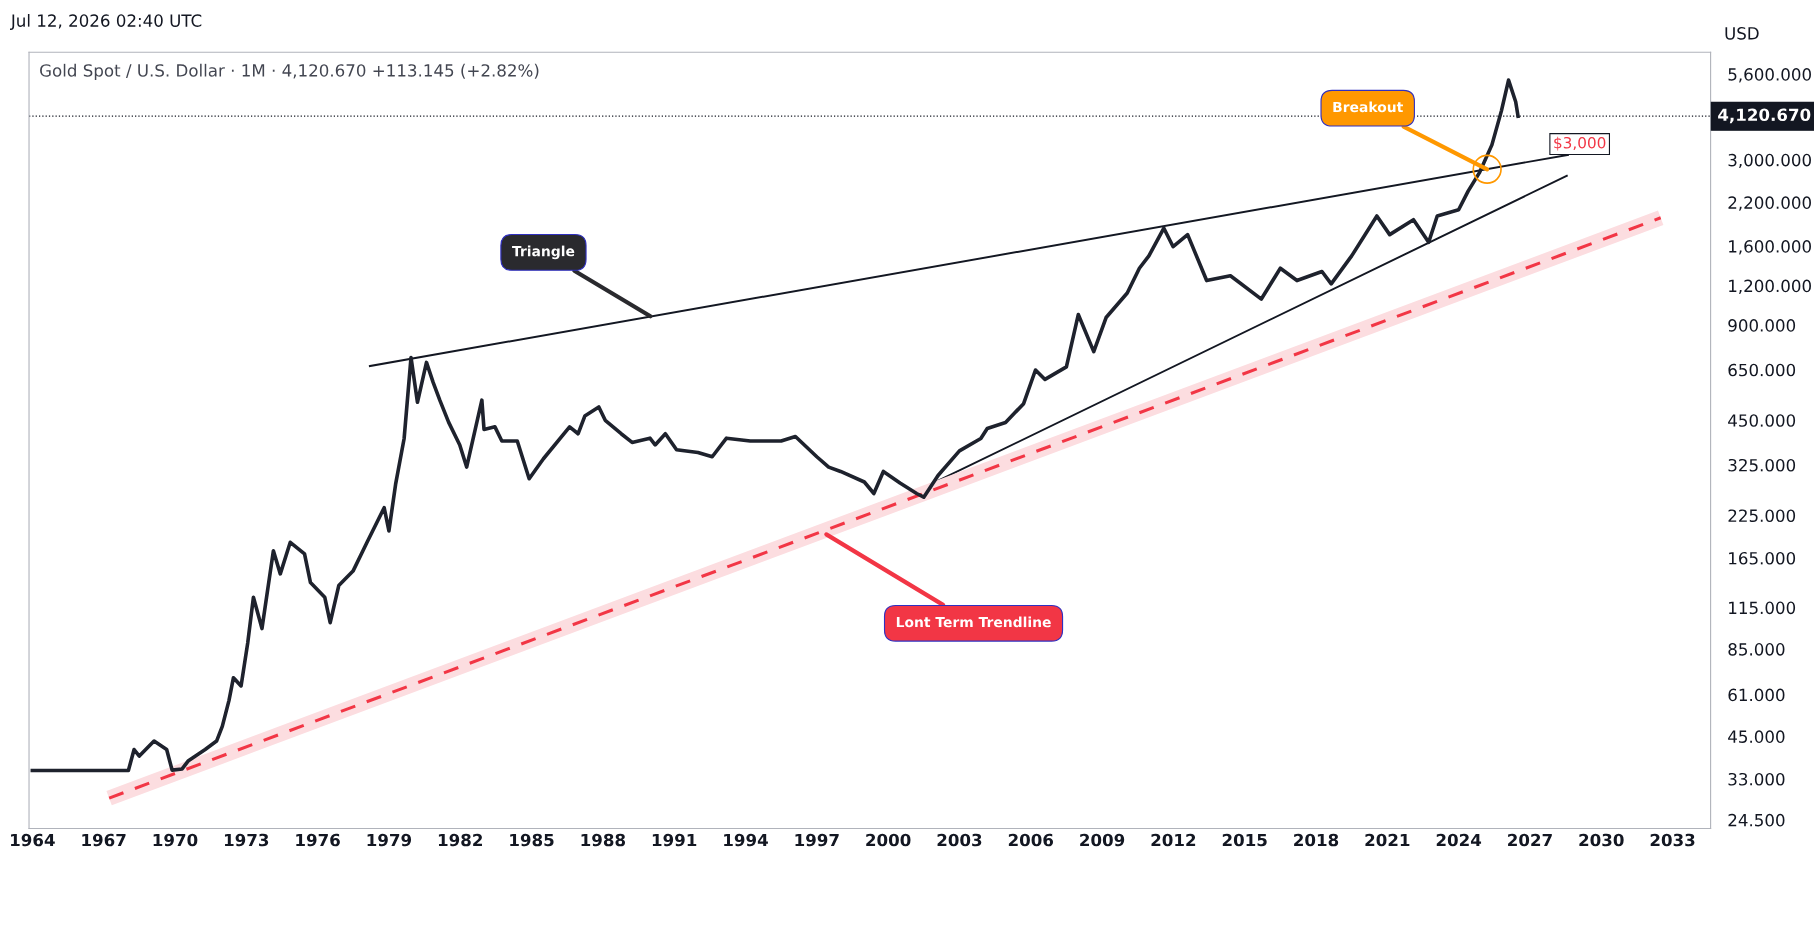 Image resolution: width=1814 pixels, height=932 pixels. Describe the element at coordinates (1770, 247) in the screenshot. I see `y-tick-label: 1,600.000` at that location.